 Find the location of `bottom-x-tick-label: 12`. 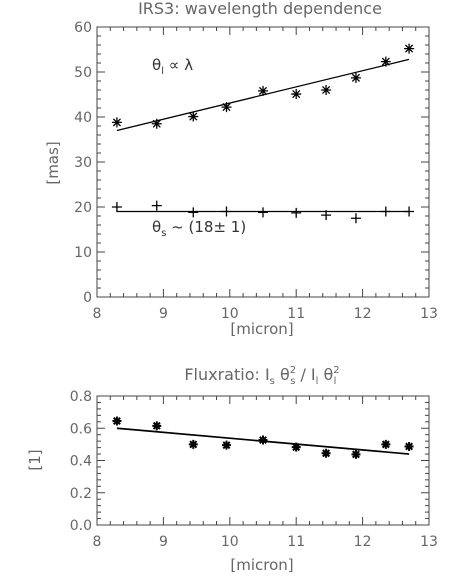

bottom-x-tick-label: 12 is located at coordinates (363, 542).